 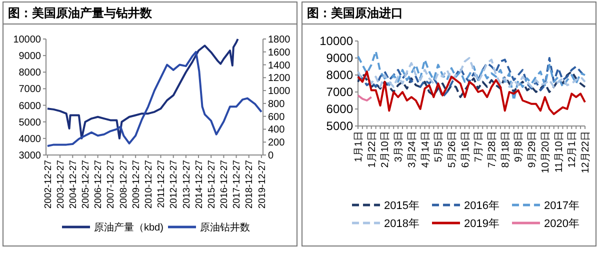 I want to click on x-tick-label: 2015-12-27, so click(x=212, y=184).